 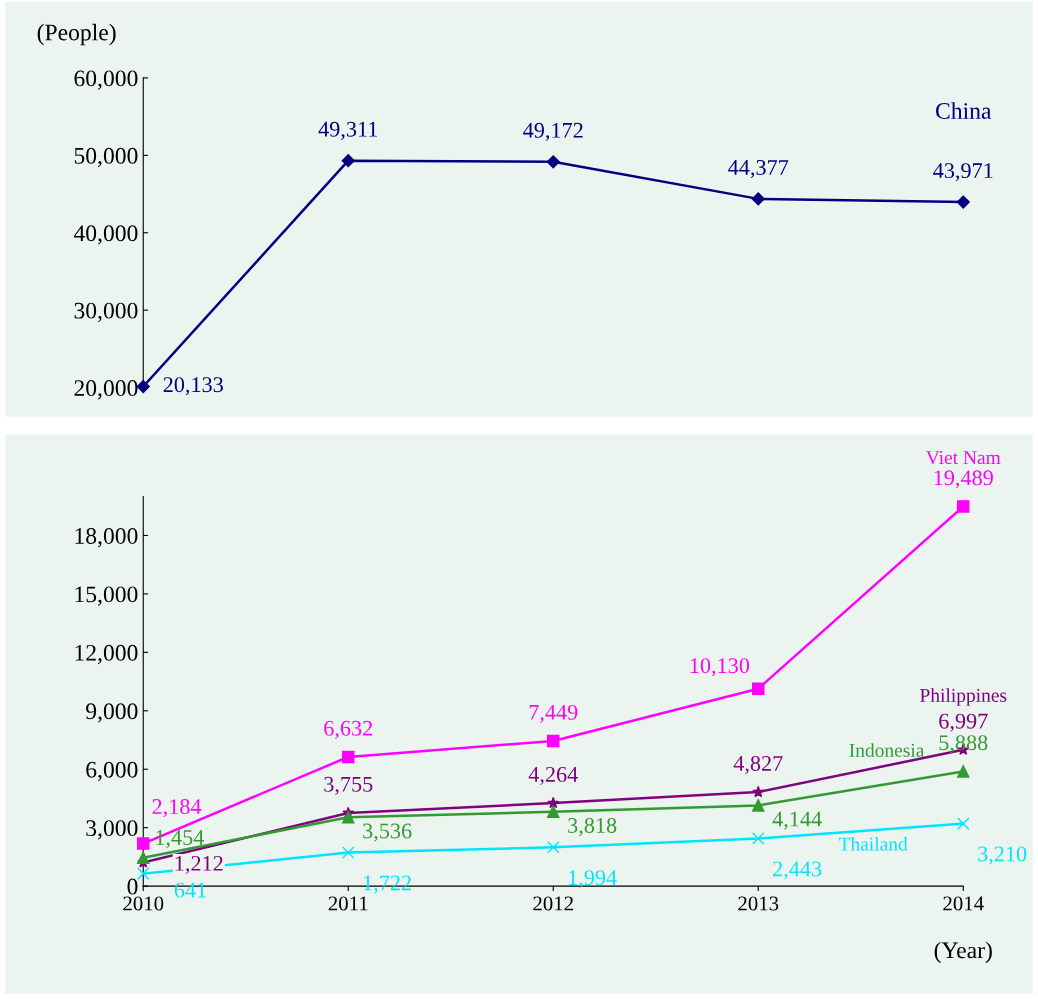 What do you see at coordinates (112, 830) in the screenshot?
I see `y-tick-label: 3,000` at bounding box center [112, 830].